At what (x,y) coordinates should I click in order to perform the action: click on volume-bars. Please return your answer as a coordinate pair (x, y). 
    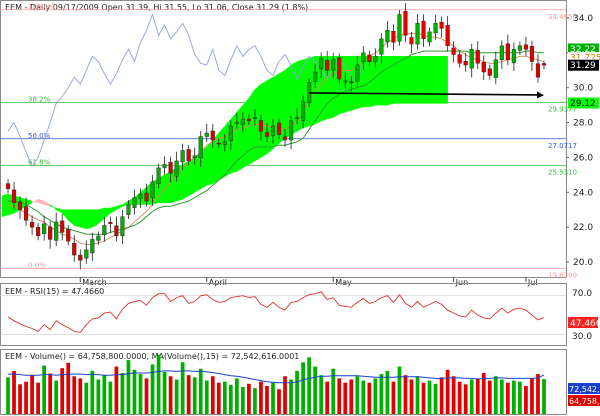
    Looking at the image, I should click on (276, 384).